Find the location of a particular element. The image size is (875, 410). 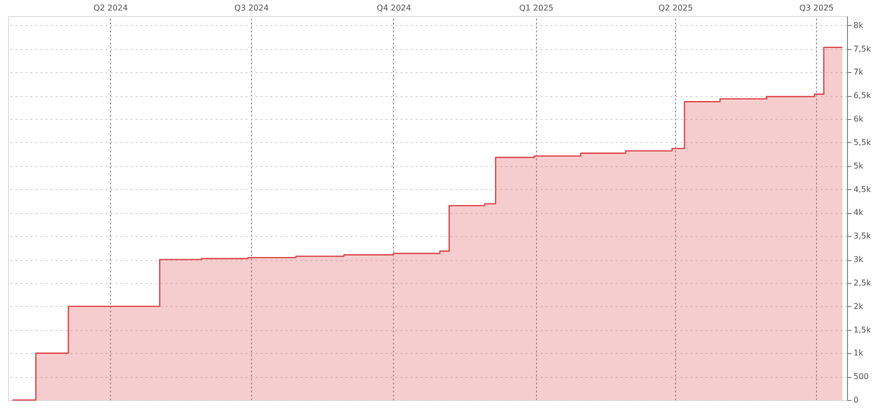

x-tick-label: Q2 2025 is located at coordinates (675, 8).